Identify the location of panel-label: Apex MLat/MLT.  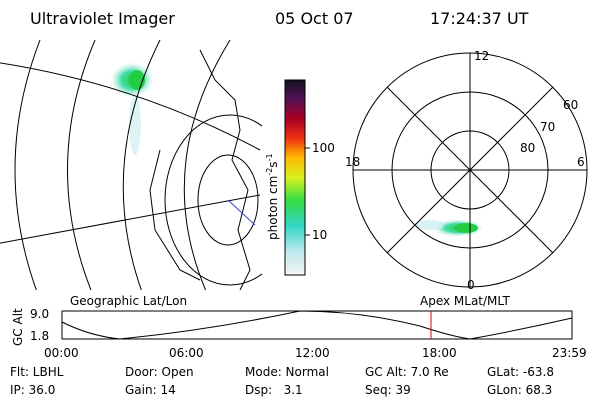
(465, 301).